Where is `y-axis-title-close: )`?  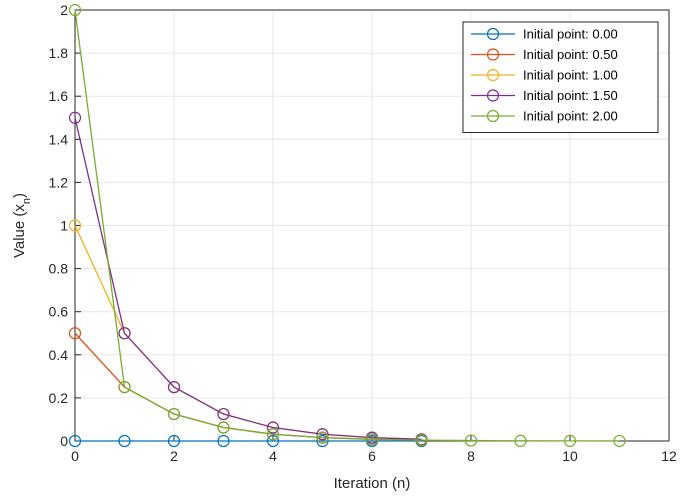 y-axis-title-close: ) is located at coordinates (19, 195).